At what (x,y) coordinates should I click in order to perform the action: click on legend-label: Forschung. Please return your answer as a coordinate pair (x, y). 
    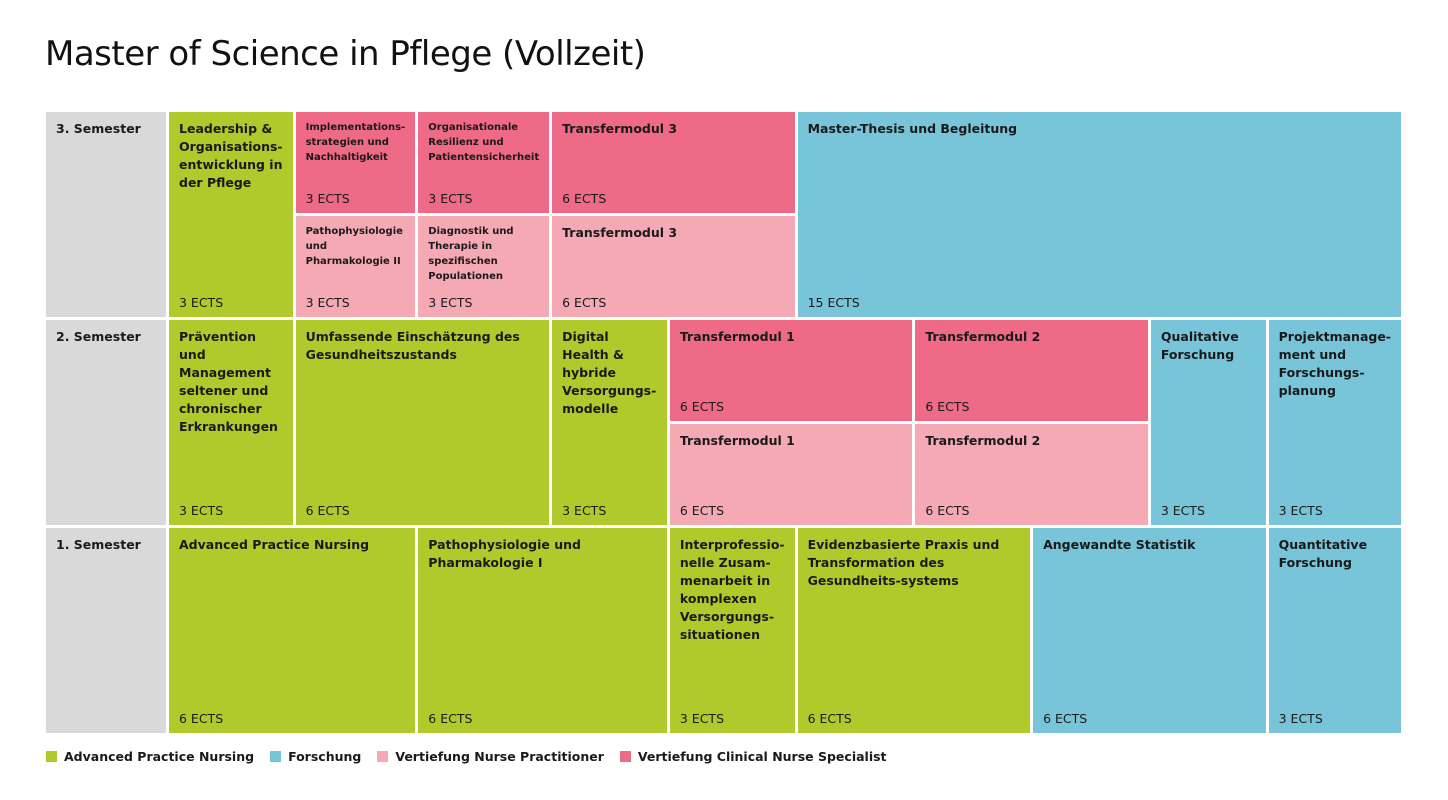
    Looking at the image, I should click on (325, 756).